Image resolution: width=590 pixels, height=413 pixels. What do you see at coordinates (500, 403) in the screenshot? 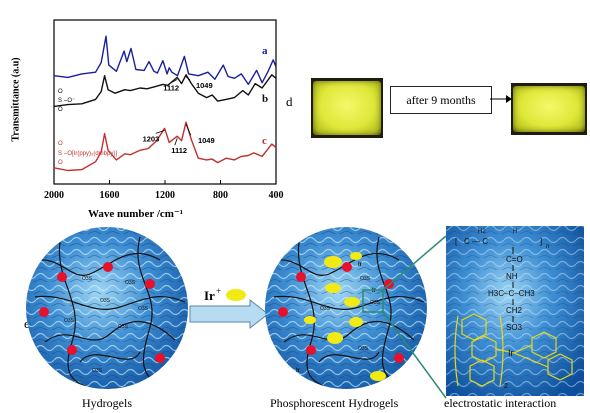
I see `caption-electrostatic-interaction: electrostatic interaction` at bounding box center [500, 403].